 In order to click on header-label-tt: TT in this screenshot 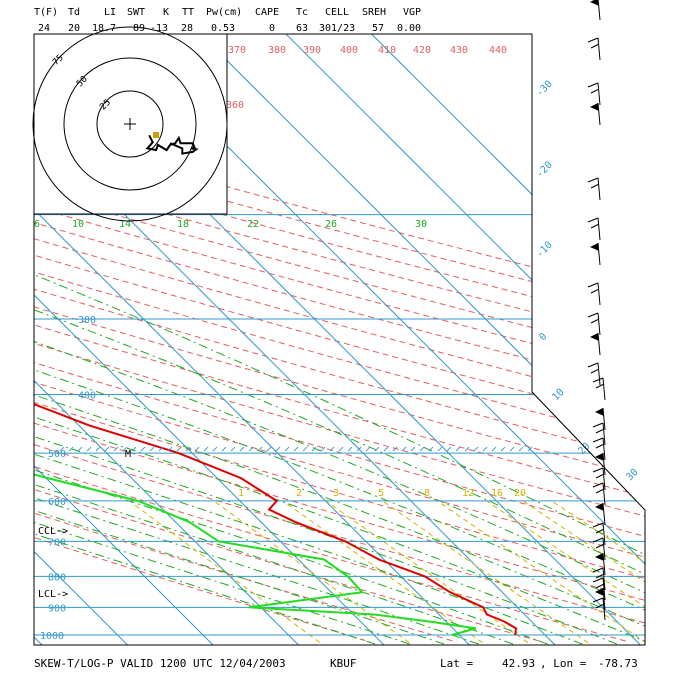, I will do `click(188, 12)`.